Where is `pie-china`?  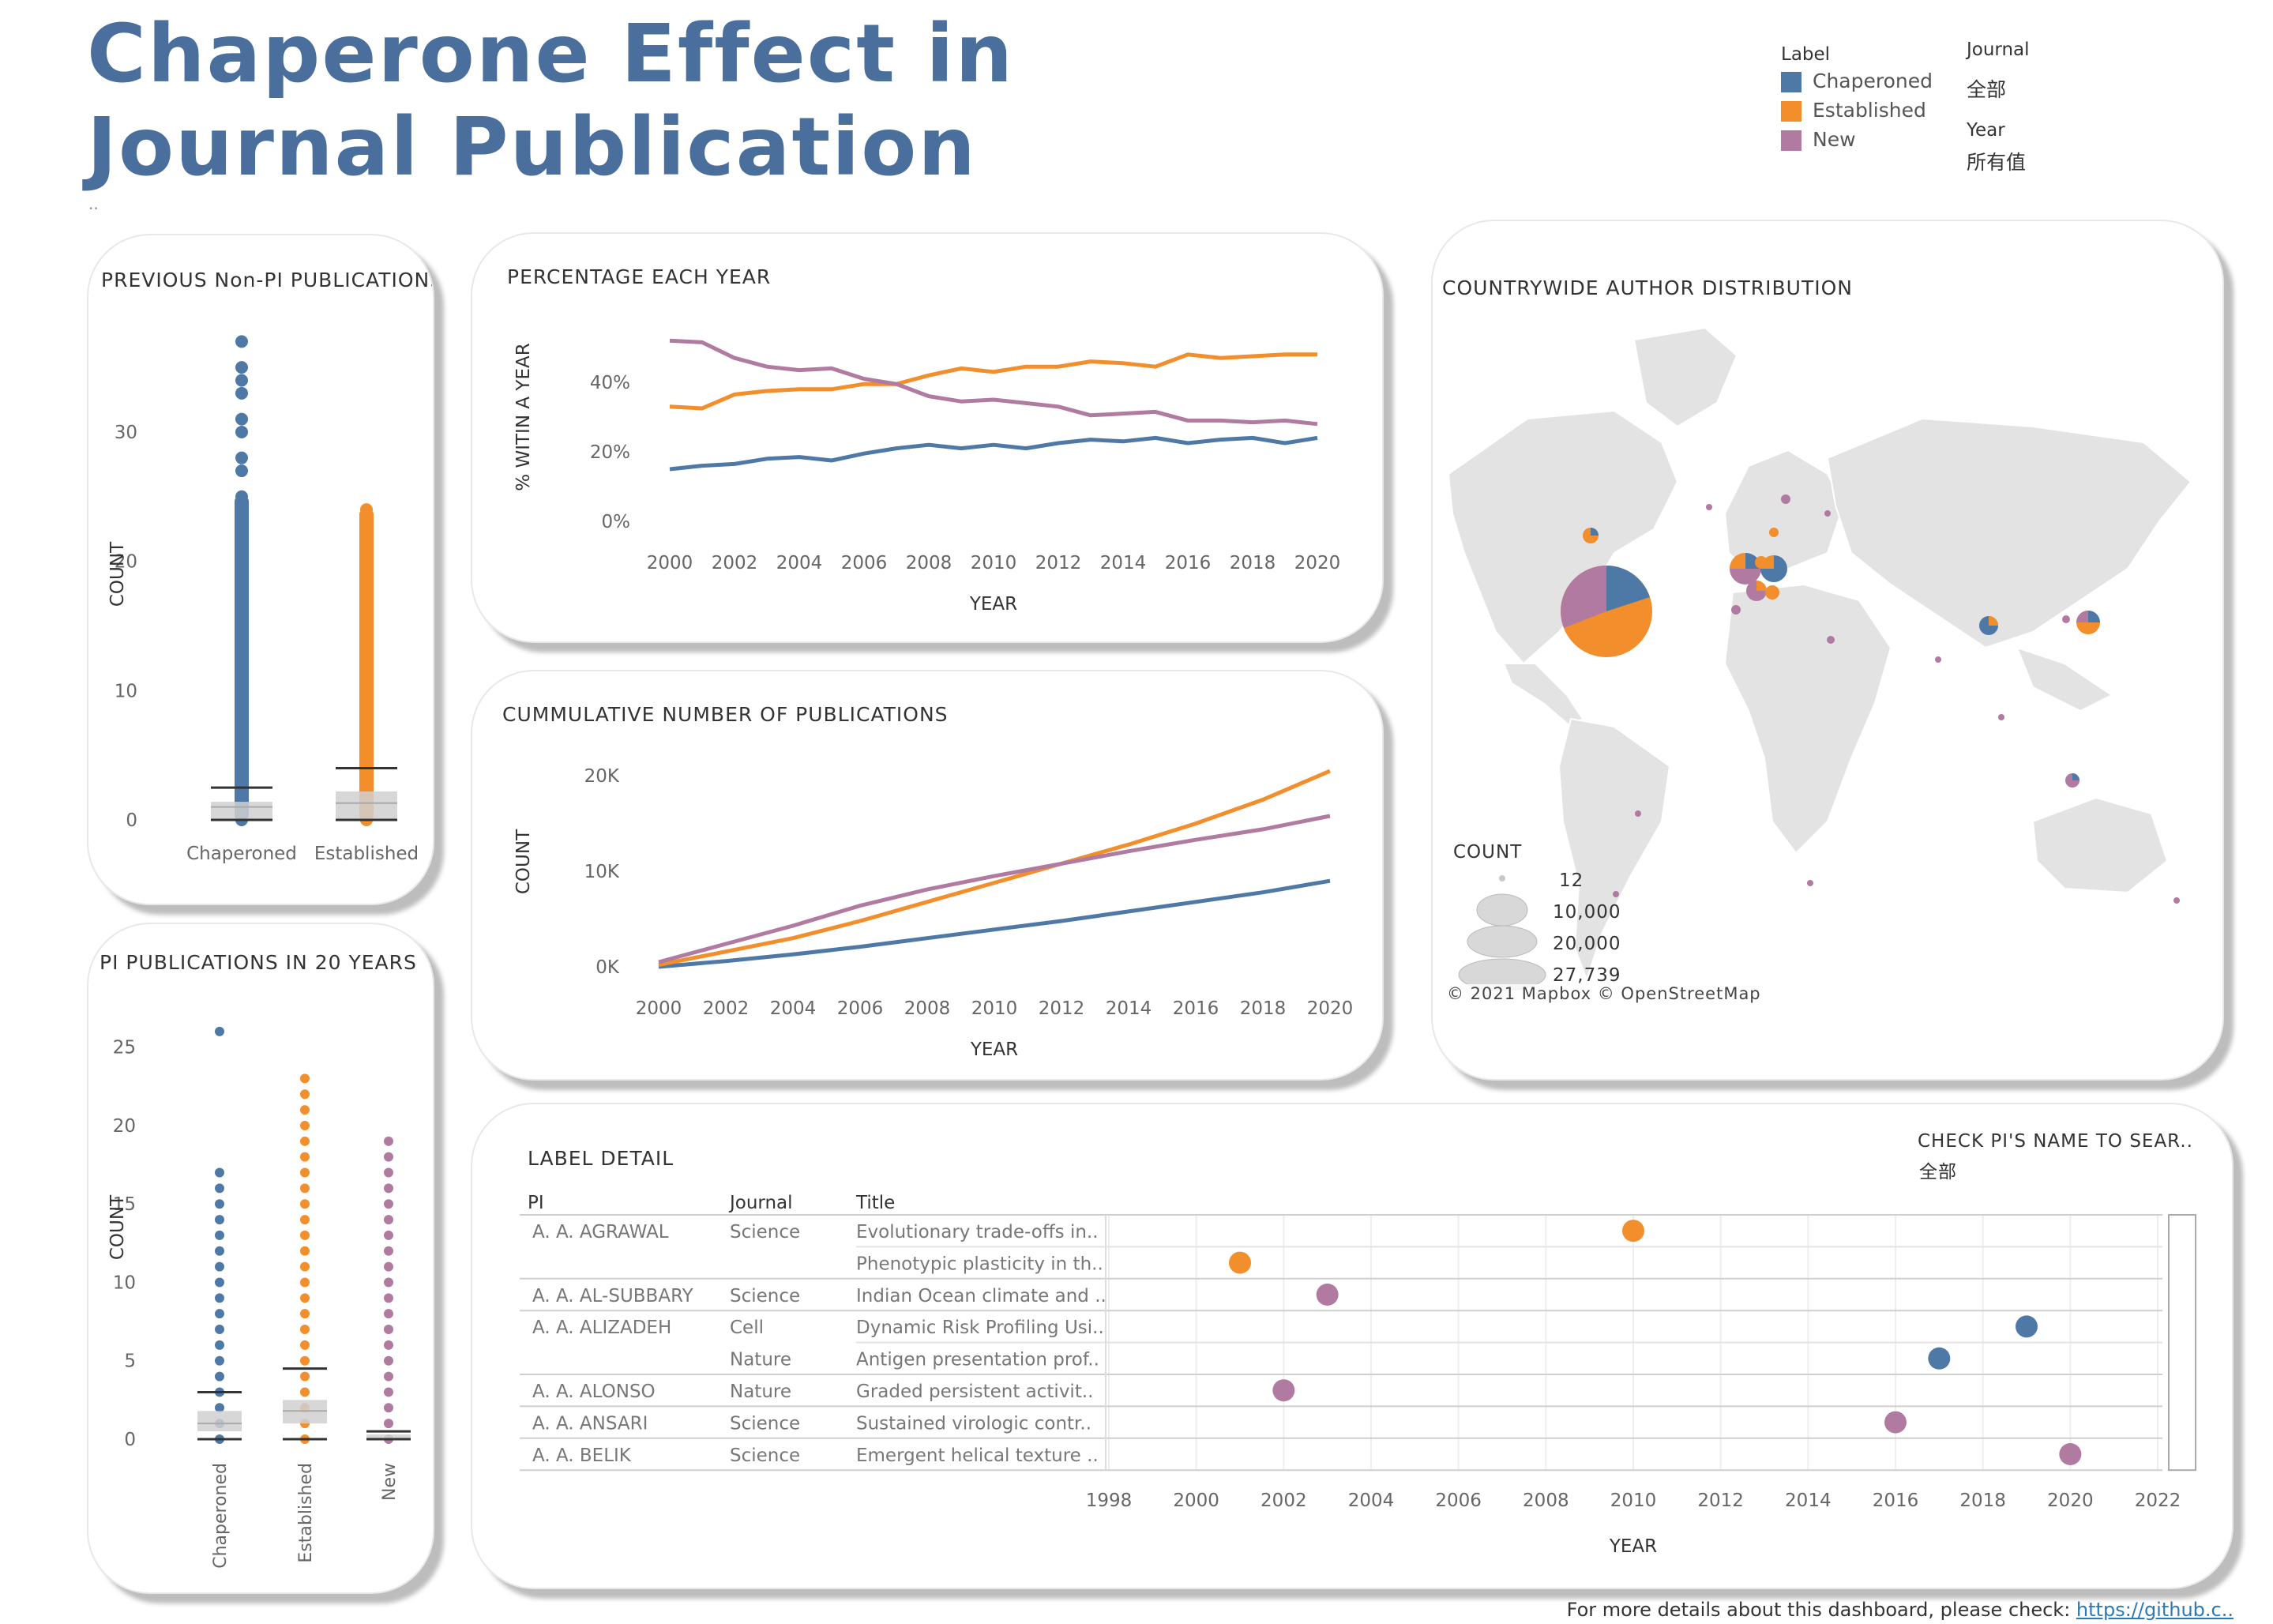
pie-china is located at coordinates (1988, 625).